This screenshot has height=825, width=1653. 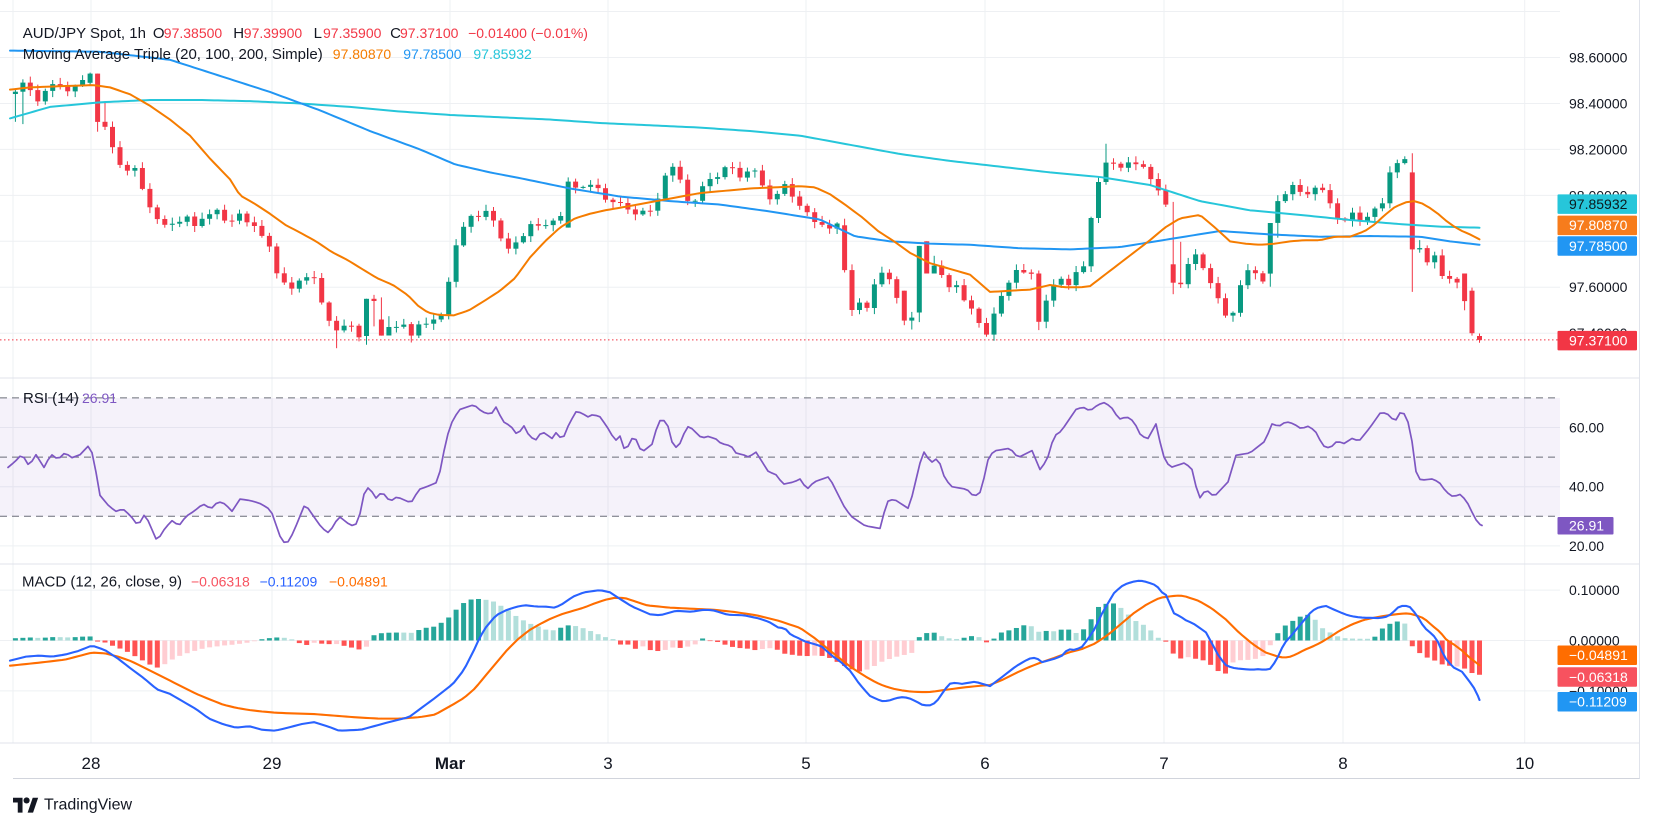 What do you see at coordinates (273, 33) in the screenshot?
I see `svg-text: 97.39900` at bounding box center [273, 33].